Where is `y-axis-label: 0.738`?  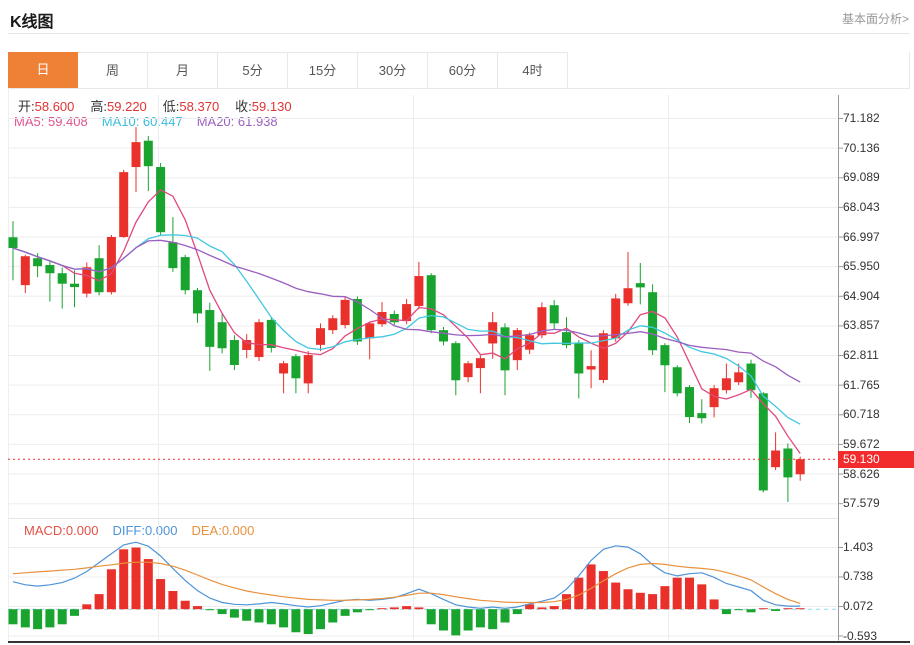
y-axis-label: 0.738 is located at coordinates (858, 576).